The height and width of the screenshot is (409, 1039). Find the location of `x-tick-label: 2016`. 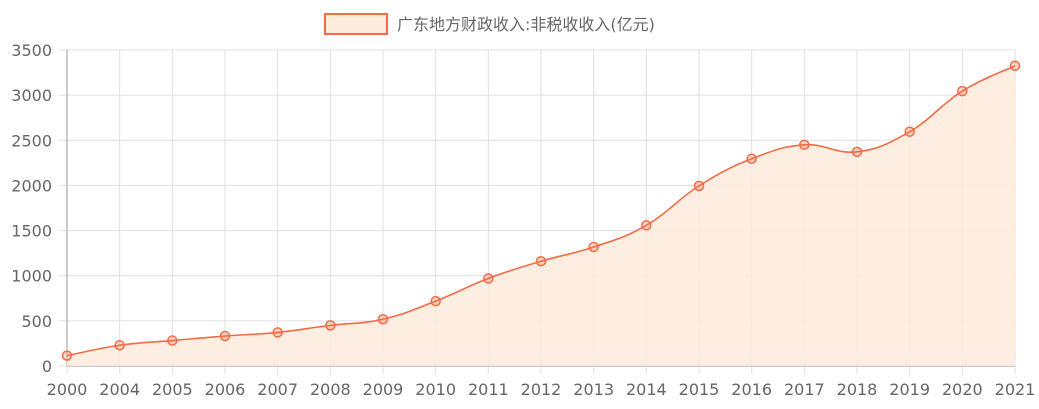

x-tick-label: 2016 is located at coordinates (751, 389).